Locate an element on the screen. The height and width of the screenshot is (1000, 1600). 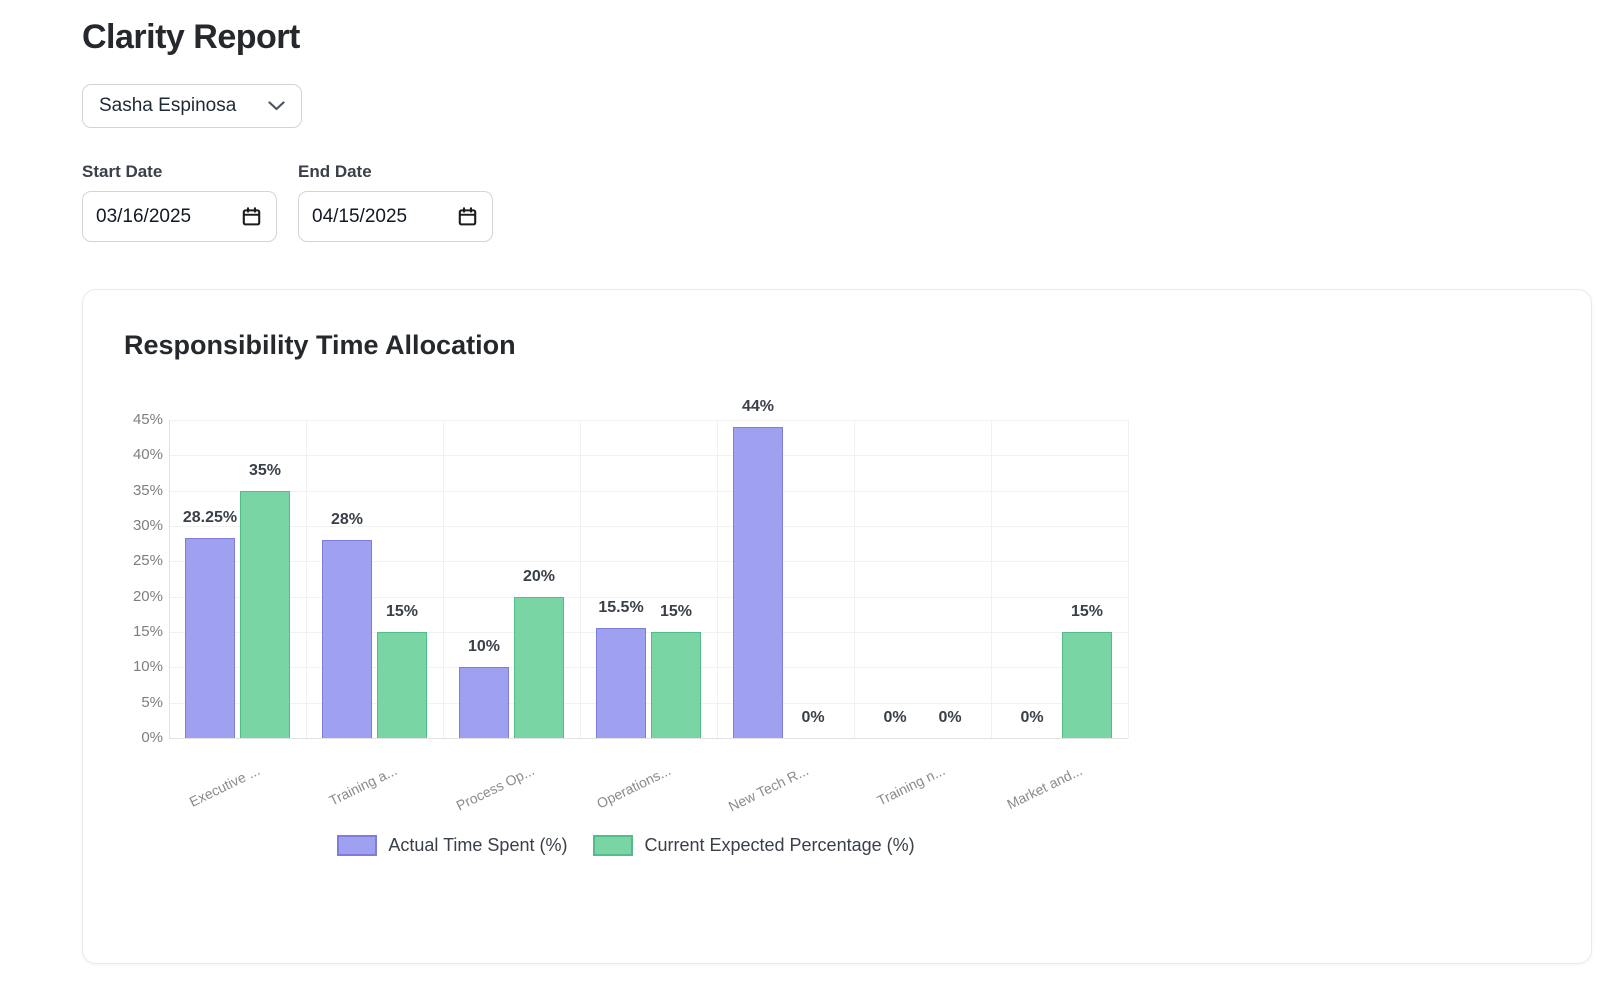
y-axis-tick: 25% is located at coordinates (147, 561).